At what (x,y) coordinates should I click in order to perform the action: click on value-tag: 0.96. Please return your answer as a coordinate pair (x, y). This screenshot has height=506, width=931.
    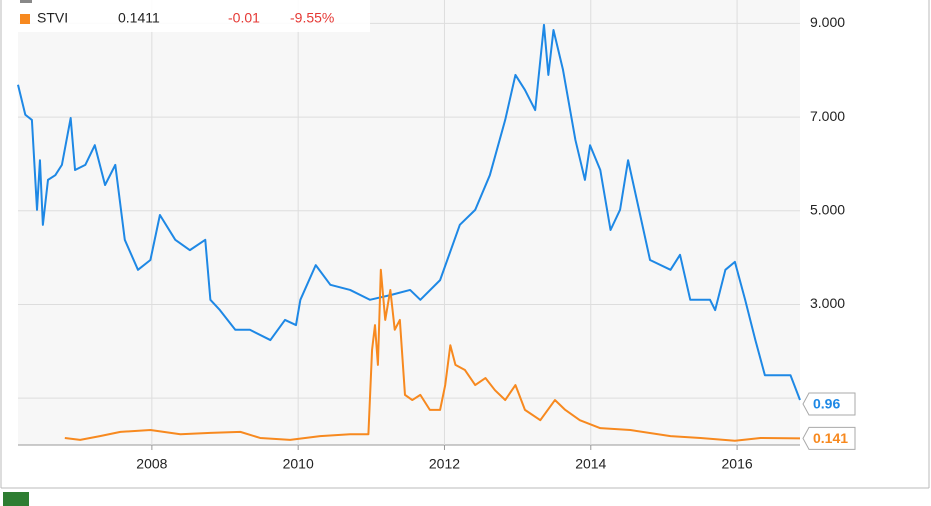
    Looking at the image, I should click on (826, 404).